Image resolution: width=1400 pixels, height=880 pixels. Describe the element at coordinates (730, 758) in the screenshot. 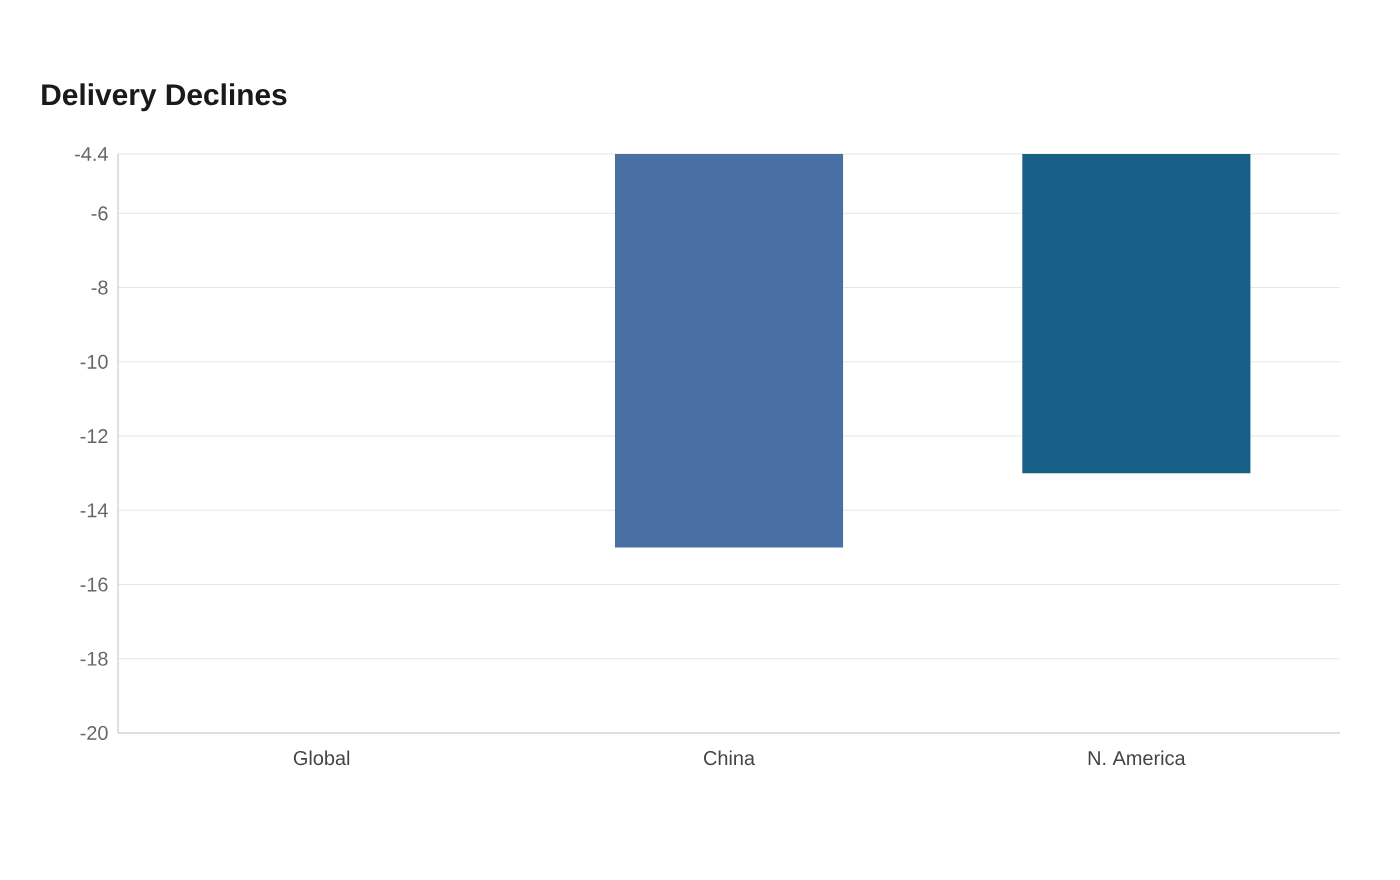

I see `x-tick-label: China` at that location.